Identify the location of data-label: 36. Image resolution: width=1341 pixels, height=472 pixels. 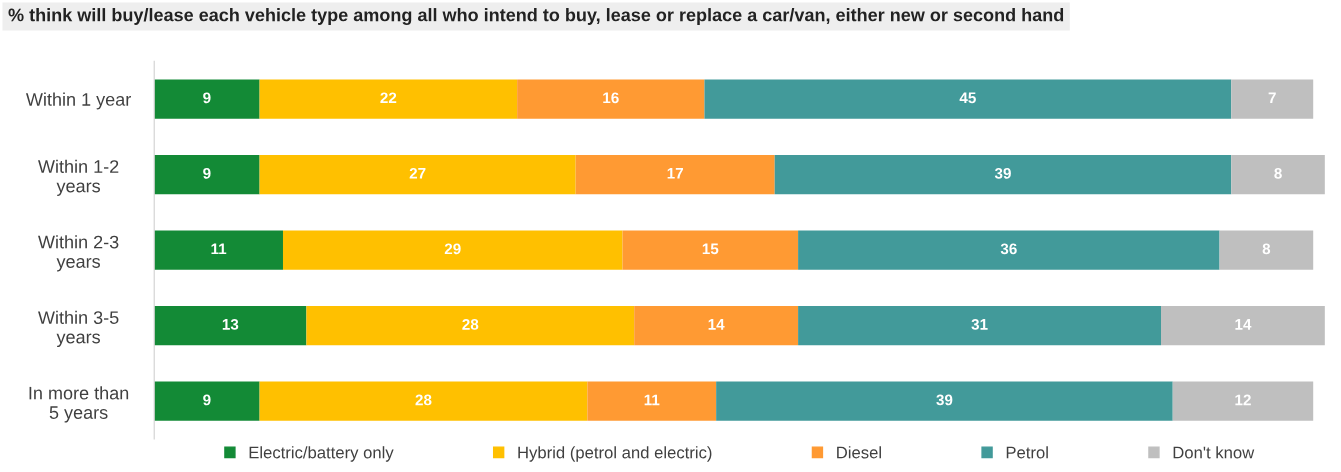
(1008, 249).